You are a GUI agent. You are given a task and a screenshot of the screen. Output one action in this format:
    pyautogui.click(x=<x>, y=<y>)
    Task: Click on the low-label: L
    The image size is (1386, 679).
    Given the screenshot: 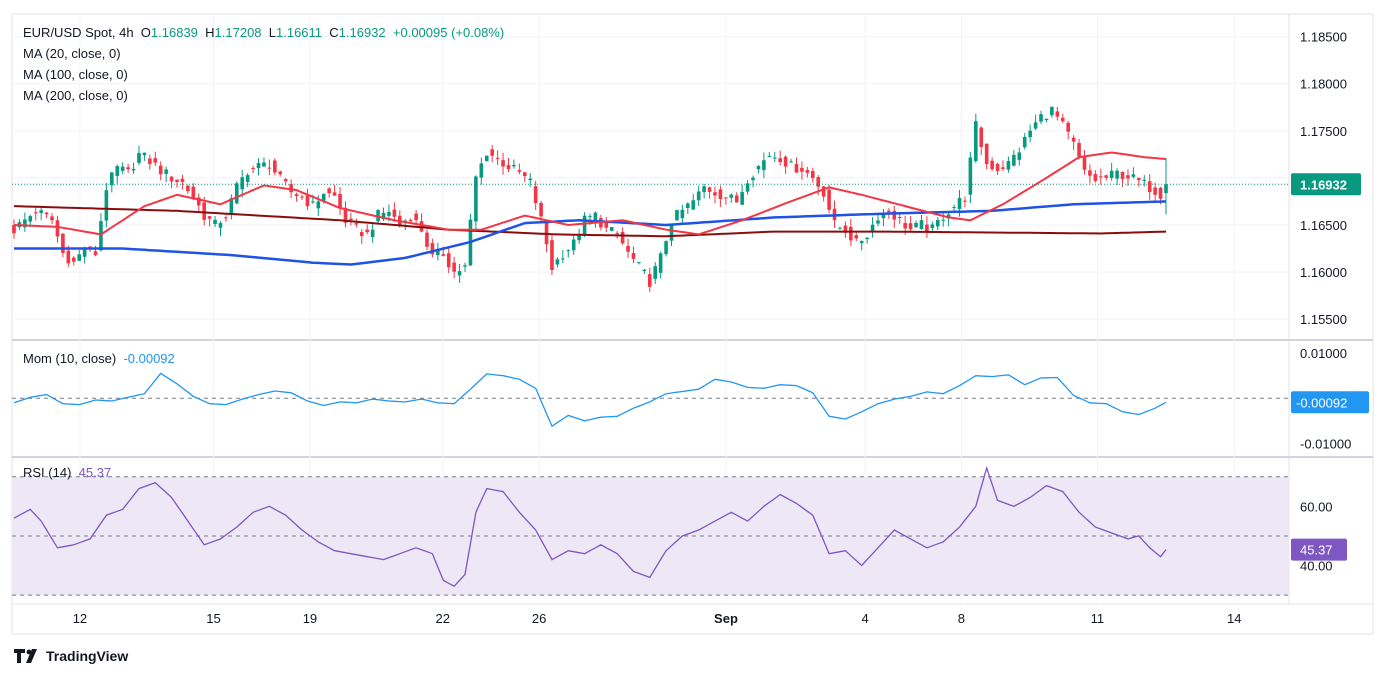 What is the action you would take?
    pyautogui.click(x=272, y=32)
    